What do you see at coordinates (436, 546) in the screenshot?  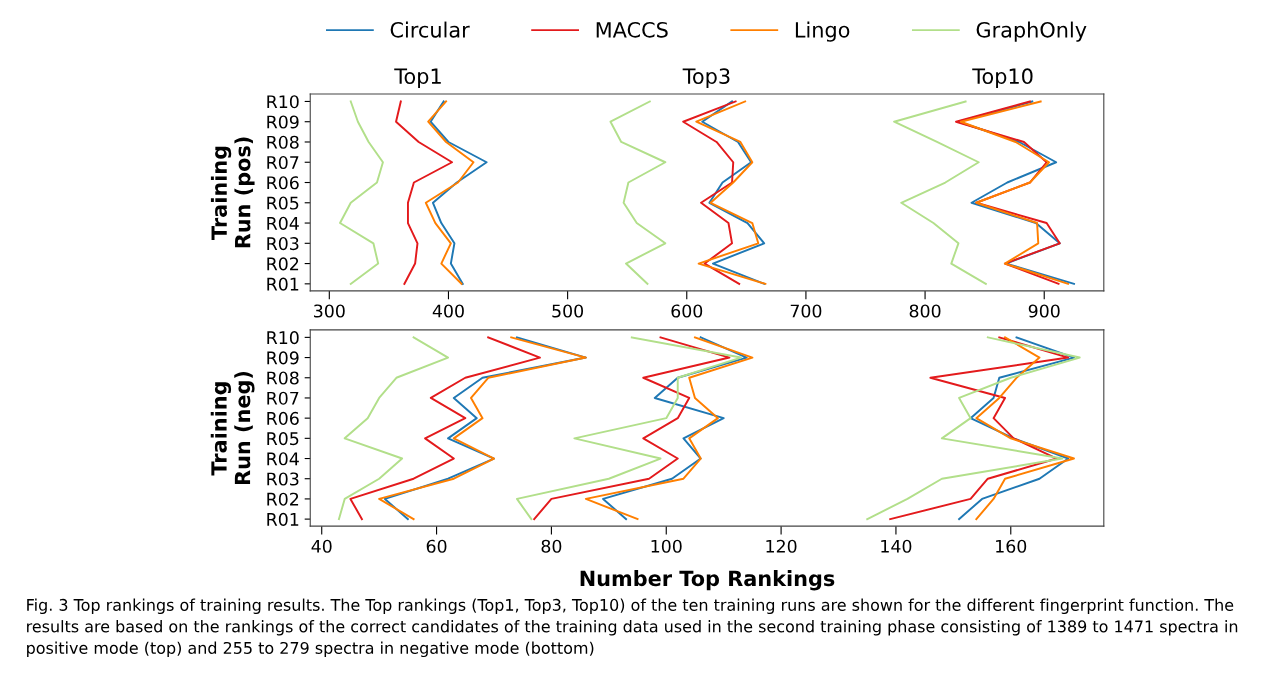 I see `x-tick-label: 60` at bounding box center [436, 546].